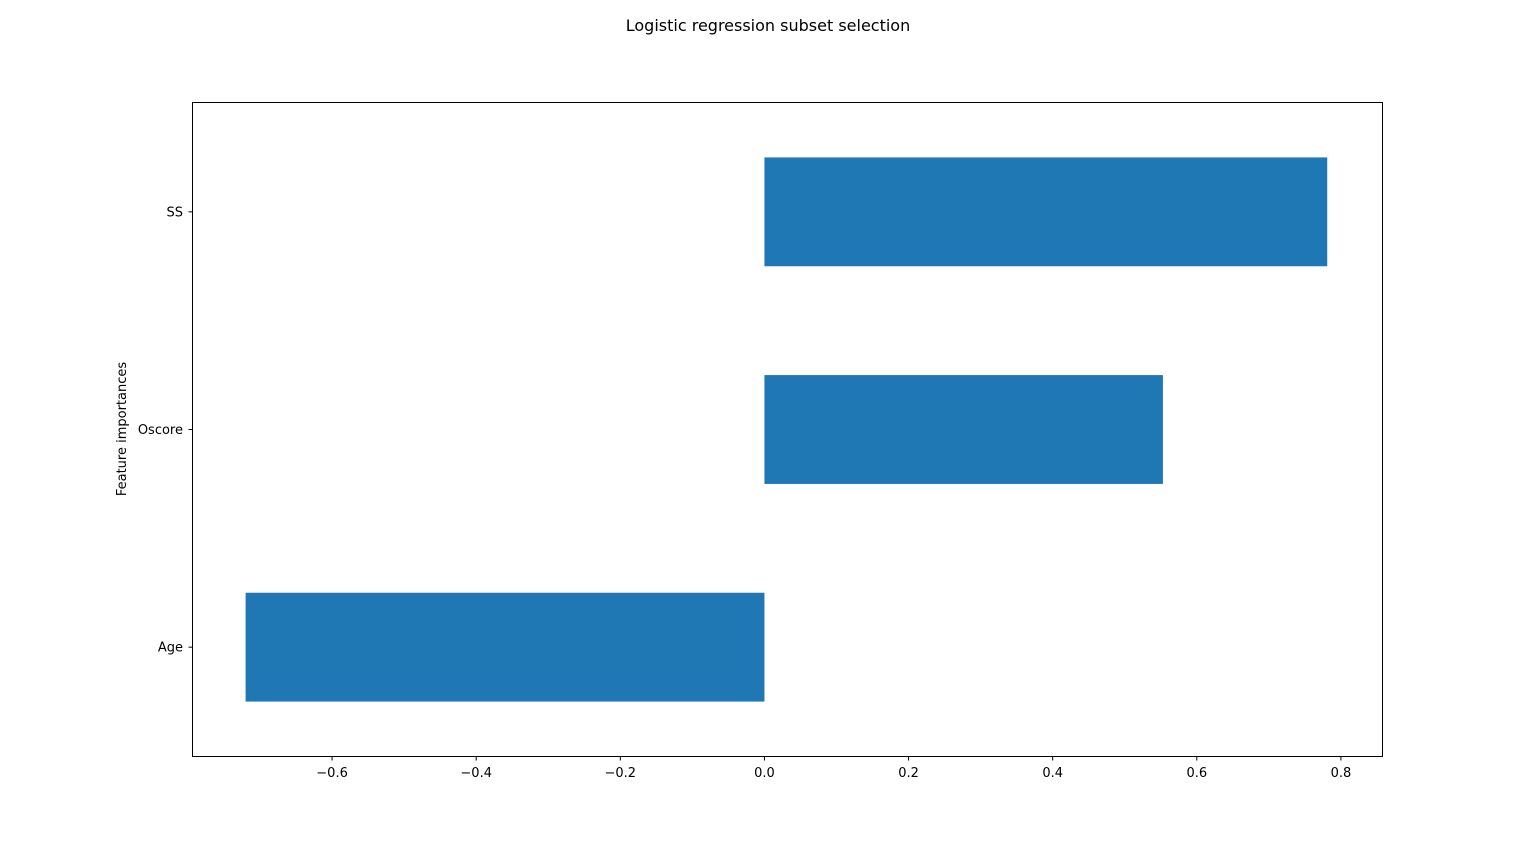 The width and height of the screenshot is (1536, 850). I want to click on x-tick-label: 0.6, so click(1196, 773).